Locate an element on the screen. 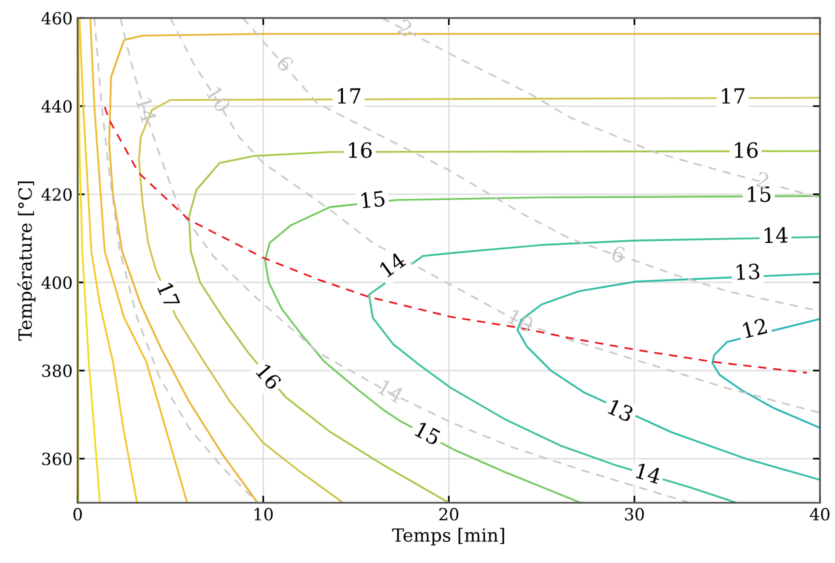 This screenshot has width=835, height=563. x-axis-title: Temps [min] is located at coordinates (448, 537).